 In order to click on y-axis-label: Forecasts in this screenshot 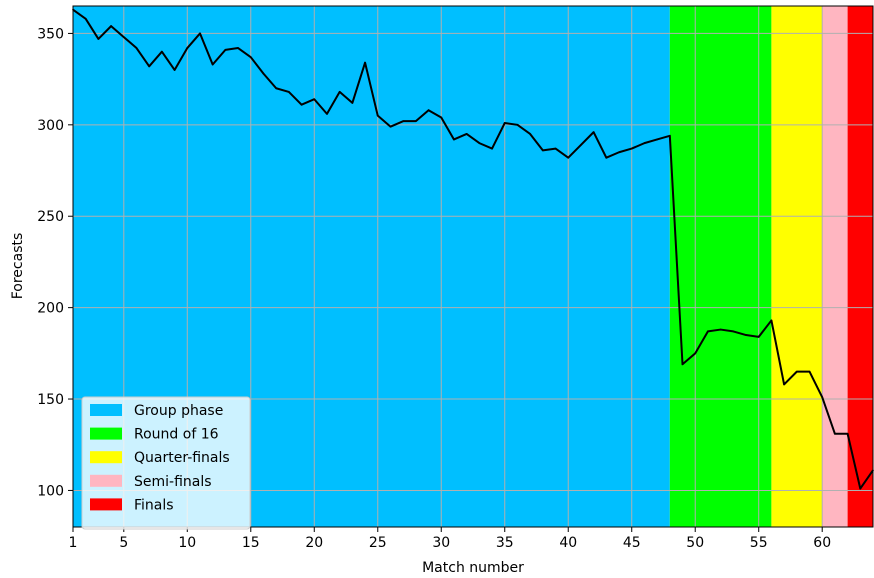, I will do `click(18, 266)`.